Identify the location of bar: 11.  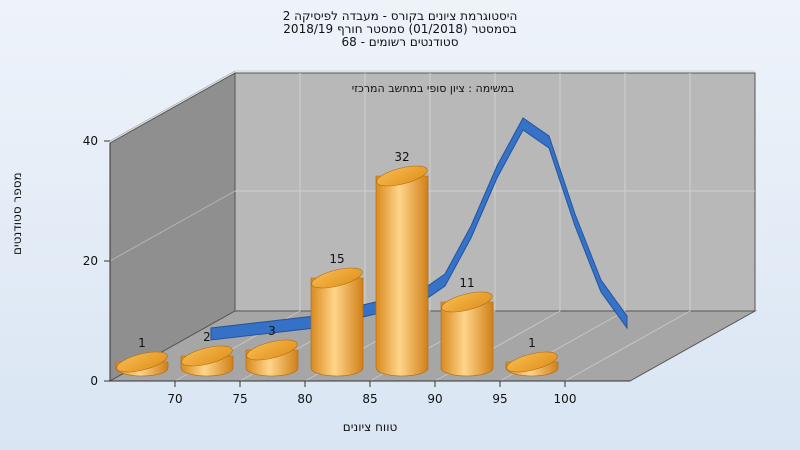
(467, 326).